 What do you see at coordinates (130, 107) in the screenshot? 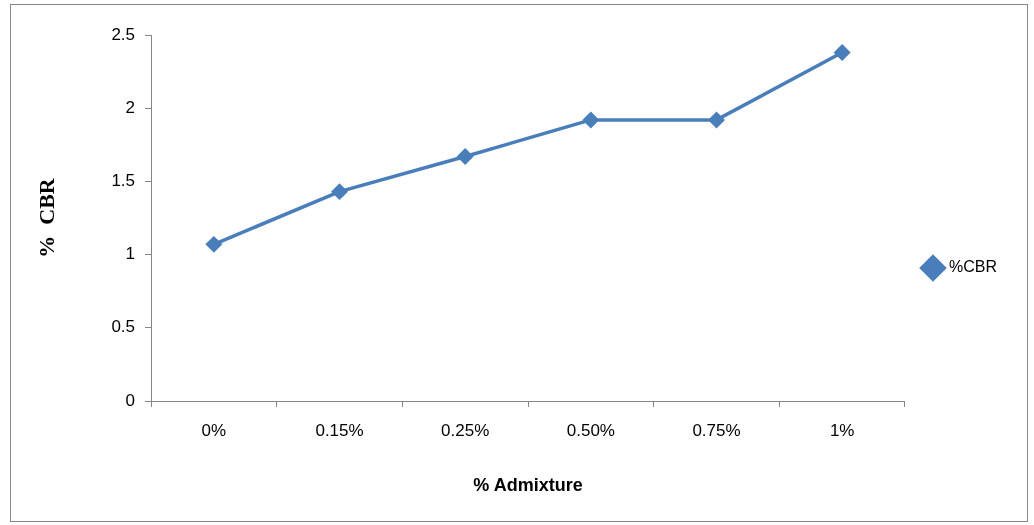
I see `y-tick-label: 2` at bounding box center [130, 107].